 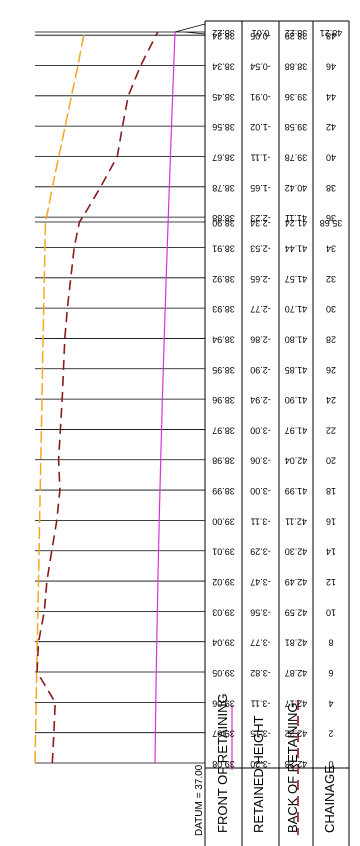 I want to click on cell-front: 38.34, so click(x=223, y=67).